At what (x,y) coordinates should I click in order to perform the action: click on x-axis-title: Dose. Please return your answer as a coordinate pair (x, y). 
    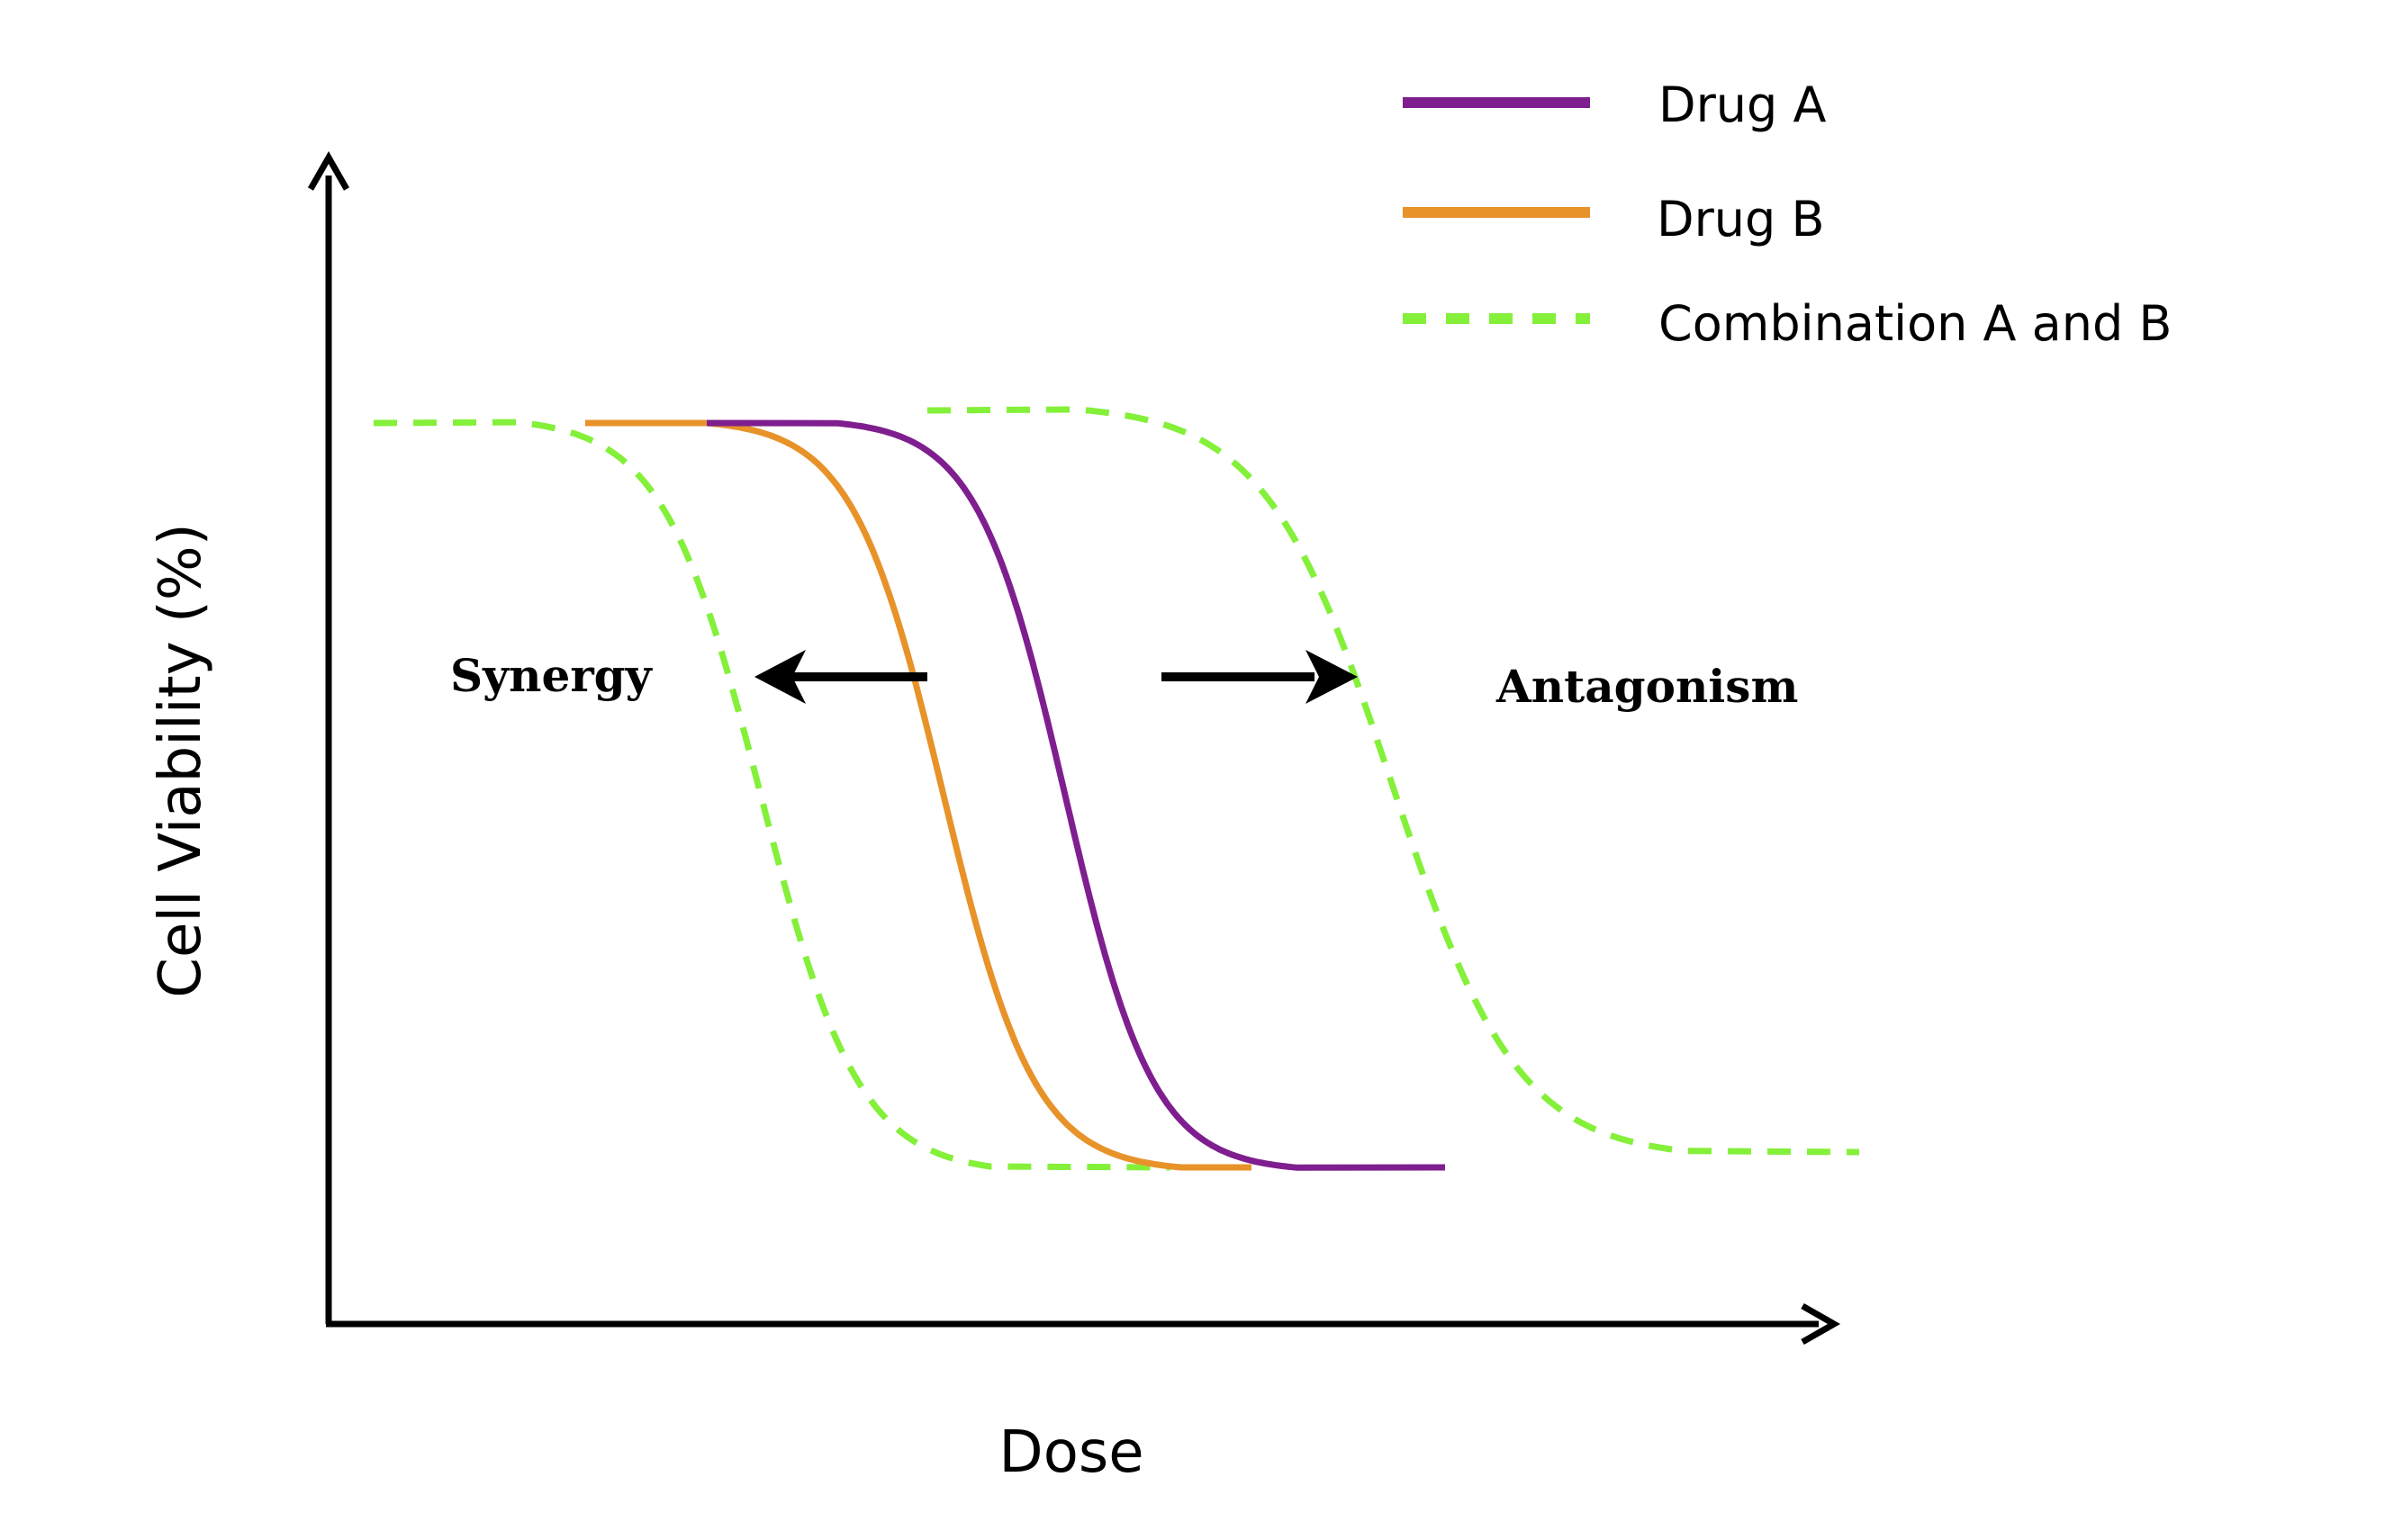
    Looking at the image, I should click on (1070, 1452).